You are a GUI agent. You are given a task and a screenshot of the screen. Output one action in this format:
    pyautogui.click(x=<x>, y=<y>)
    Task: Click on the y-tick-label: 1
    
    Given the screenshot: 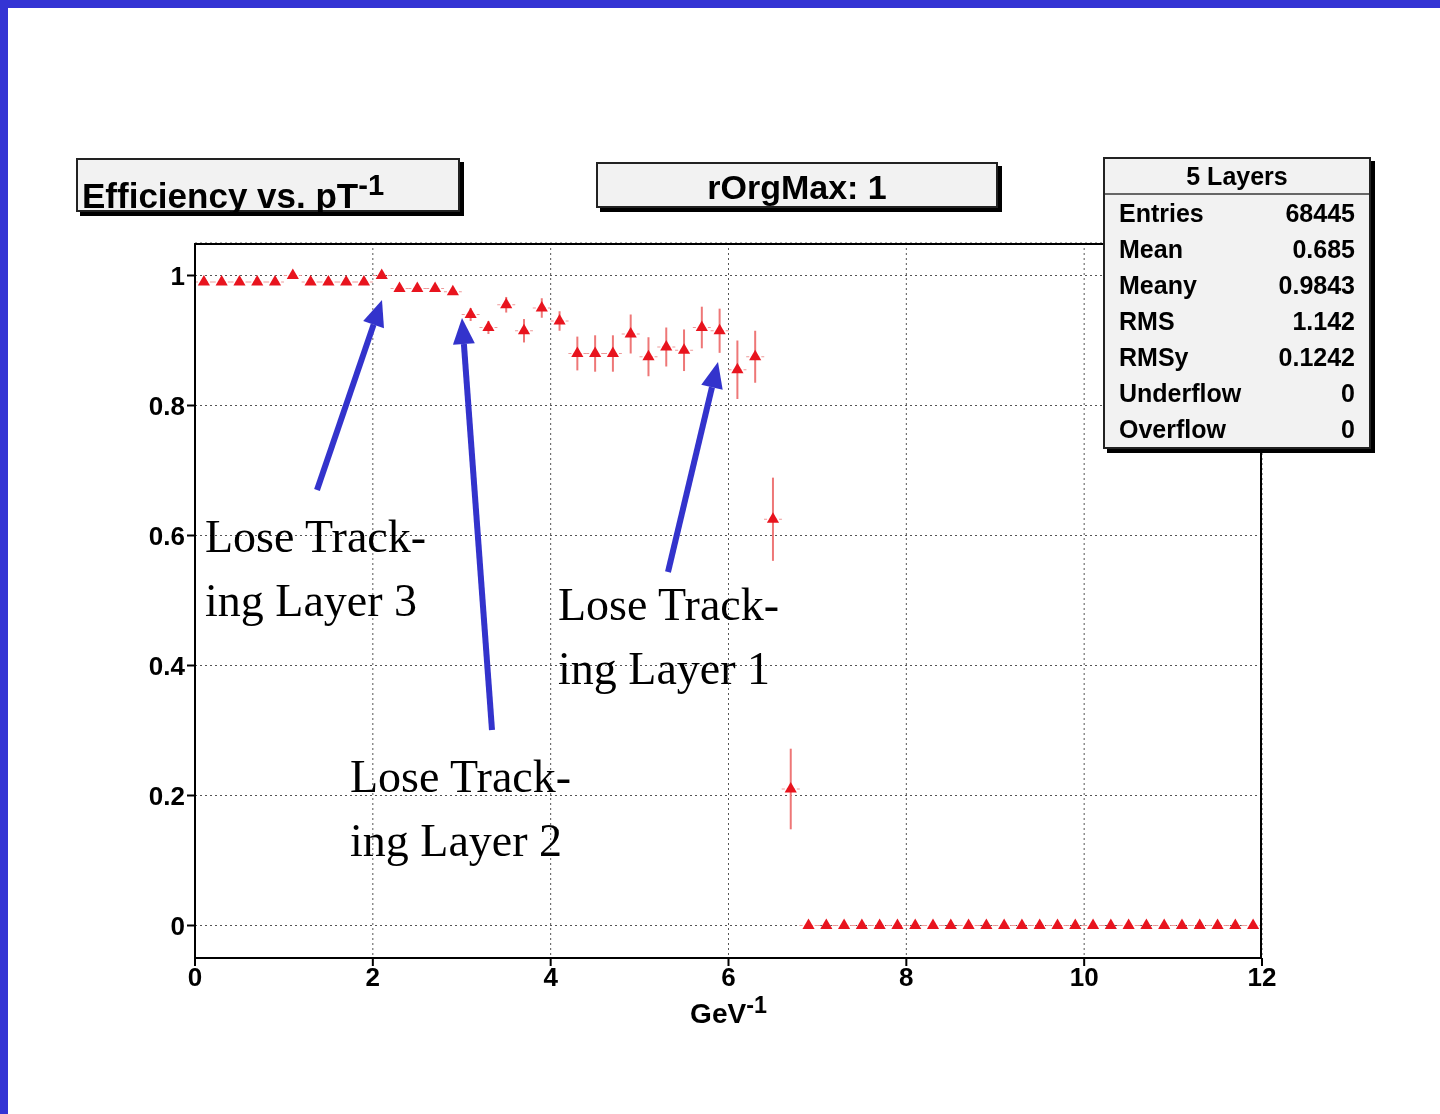 What is the action you would take?
    pyautogui.click(x=177, y=275)
    